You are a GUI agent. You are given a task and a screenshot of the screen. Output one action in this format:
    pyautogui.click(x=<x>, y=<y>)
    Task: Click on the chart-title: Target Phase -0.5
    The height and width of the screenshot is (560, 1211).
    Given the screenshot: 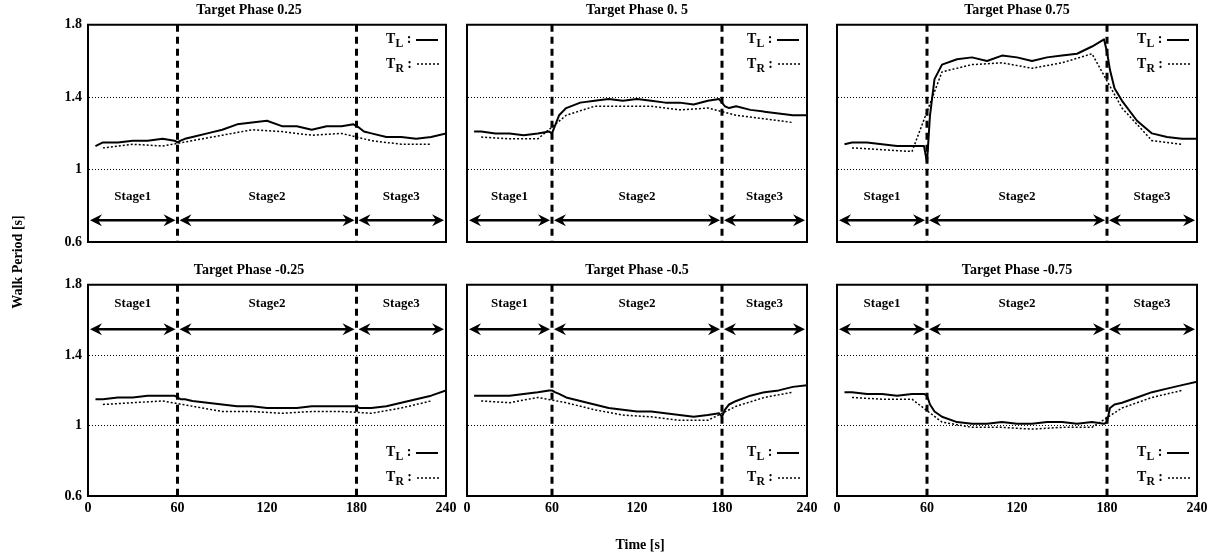 What is the action you would take?
    pyautogui.click(x=637, y=270)
    